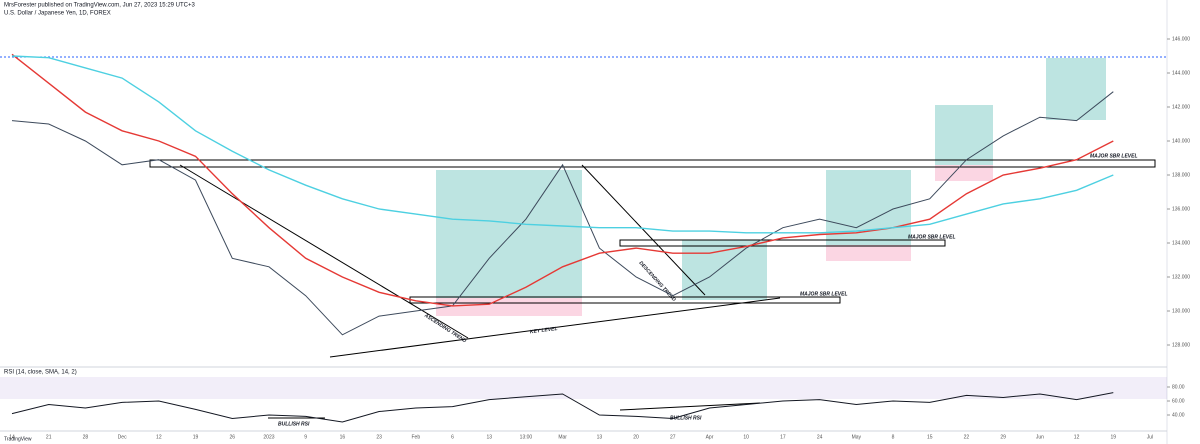 Image resolution: width=1200 pixels, height=444 pixels. Describe the element at coordinates (967, 437) in the screenshot. I see `x-tick-label: 22` at that location.